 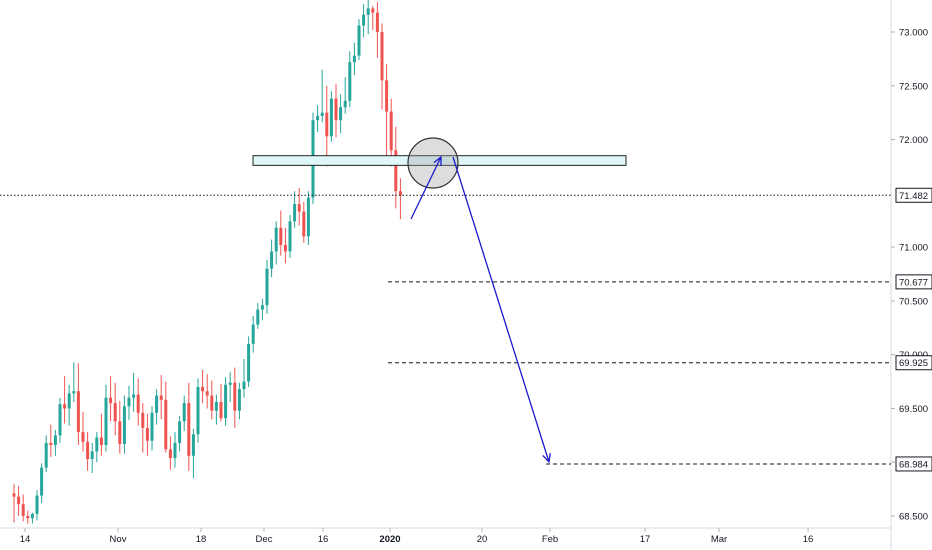 What do you see at coordinates (913, 248) in the screenshot?
I see `y-tick-label: 71.000` at bounding box center [913, 248].